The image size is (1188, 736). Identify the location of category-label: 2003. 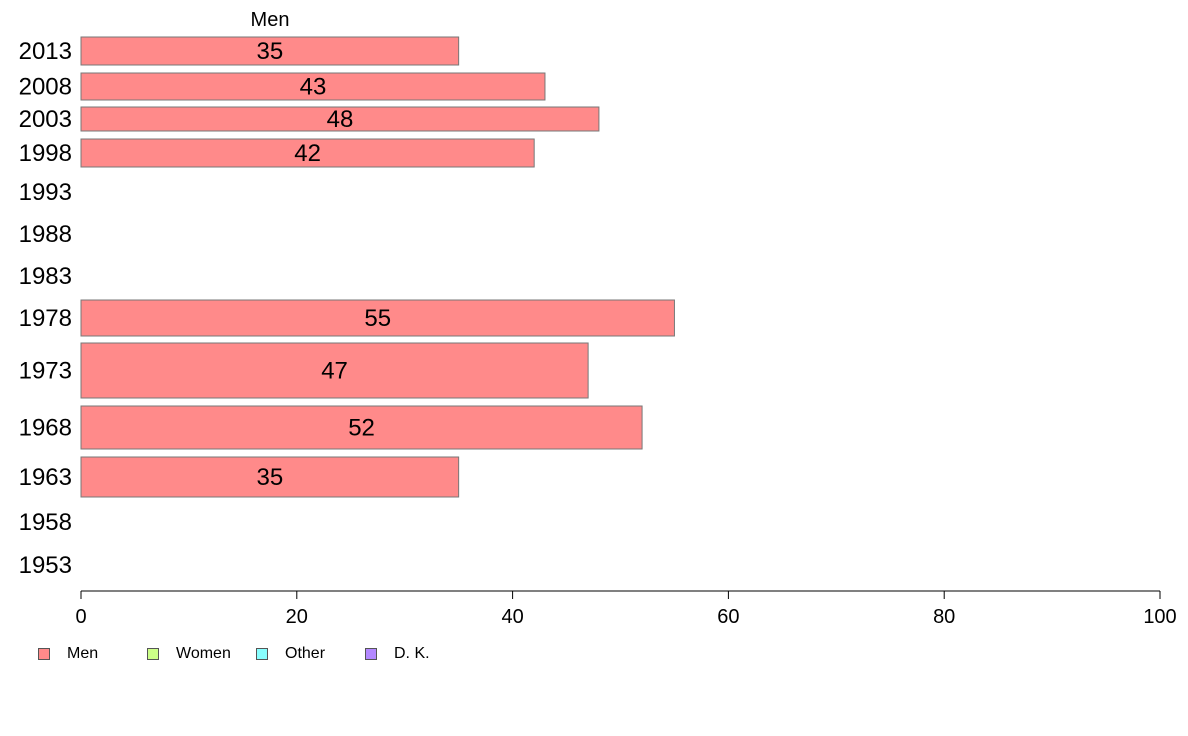
(45, 119).